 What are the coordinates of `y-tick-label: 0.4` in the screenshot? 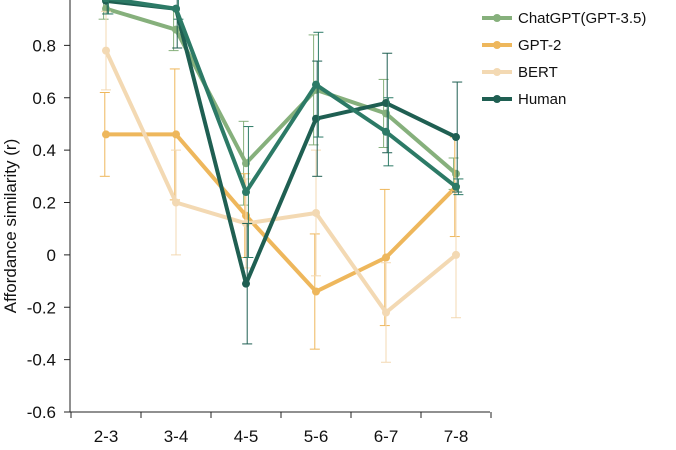 It's located at (44, 150).